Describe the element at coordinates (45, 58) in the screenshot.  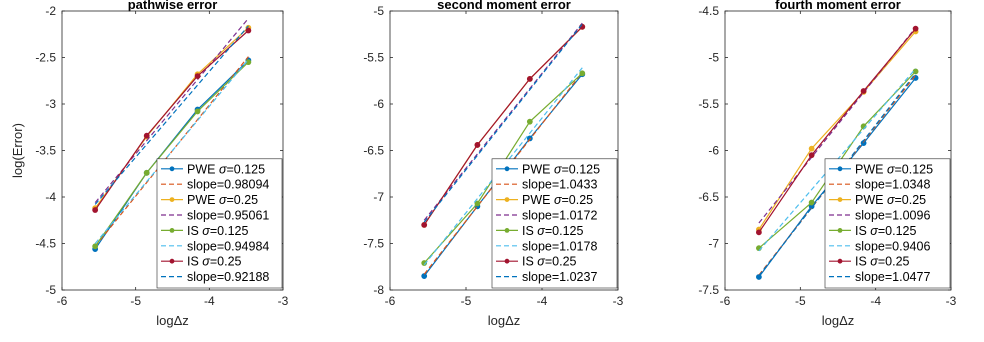
I see `y-tick-label: -2.5` at that location.